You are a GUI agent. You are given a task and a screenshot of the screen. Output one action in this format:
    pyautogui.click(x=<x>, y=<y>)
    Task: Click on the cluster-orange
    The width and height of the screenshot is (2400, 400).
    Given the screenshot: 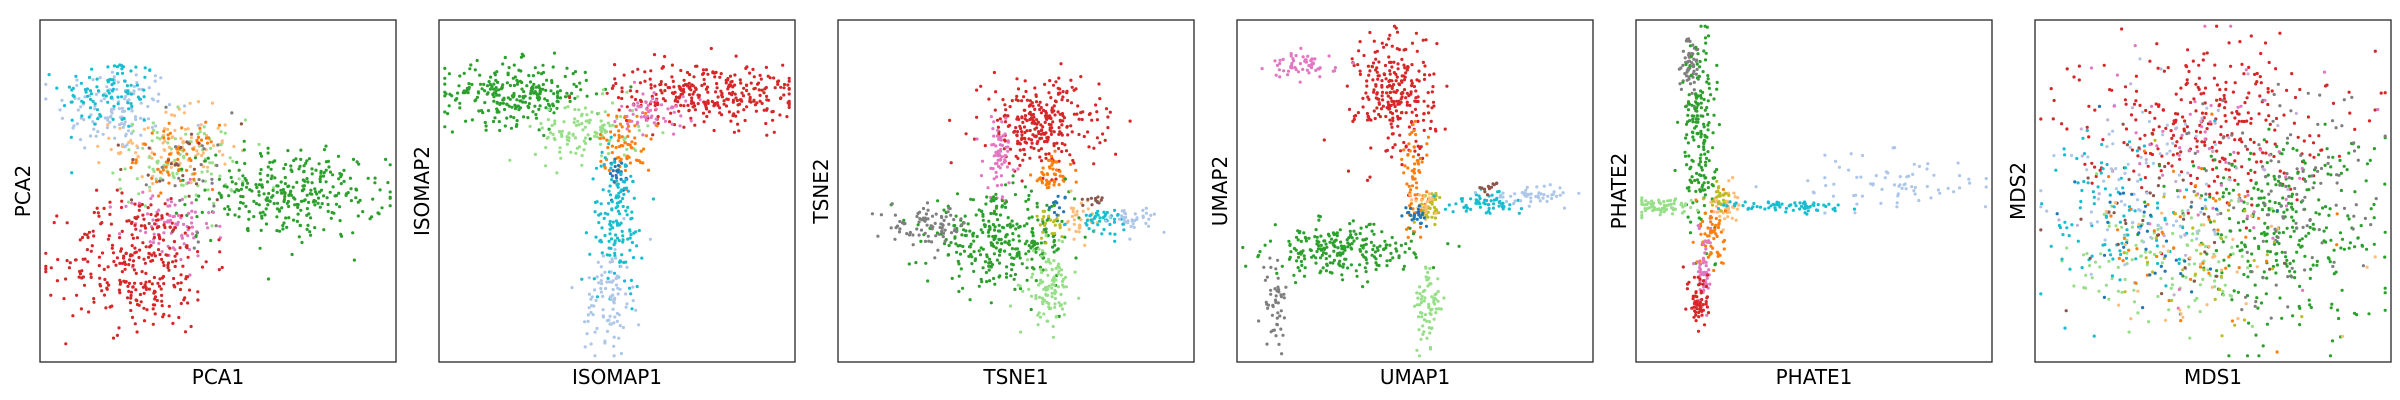 What is the action you would take?
    pyautogui.click(x=1053, y=169)
    